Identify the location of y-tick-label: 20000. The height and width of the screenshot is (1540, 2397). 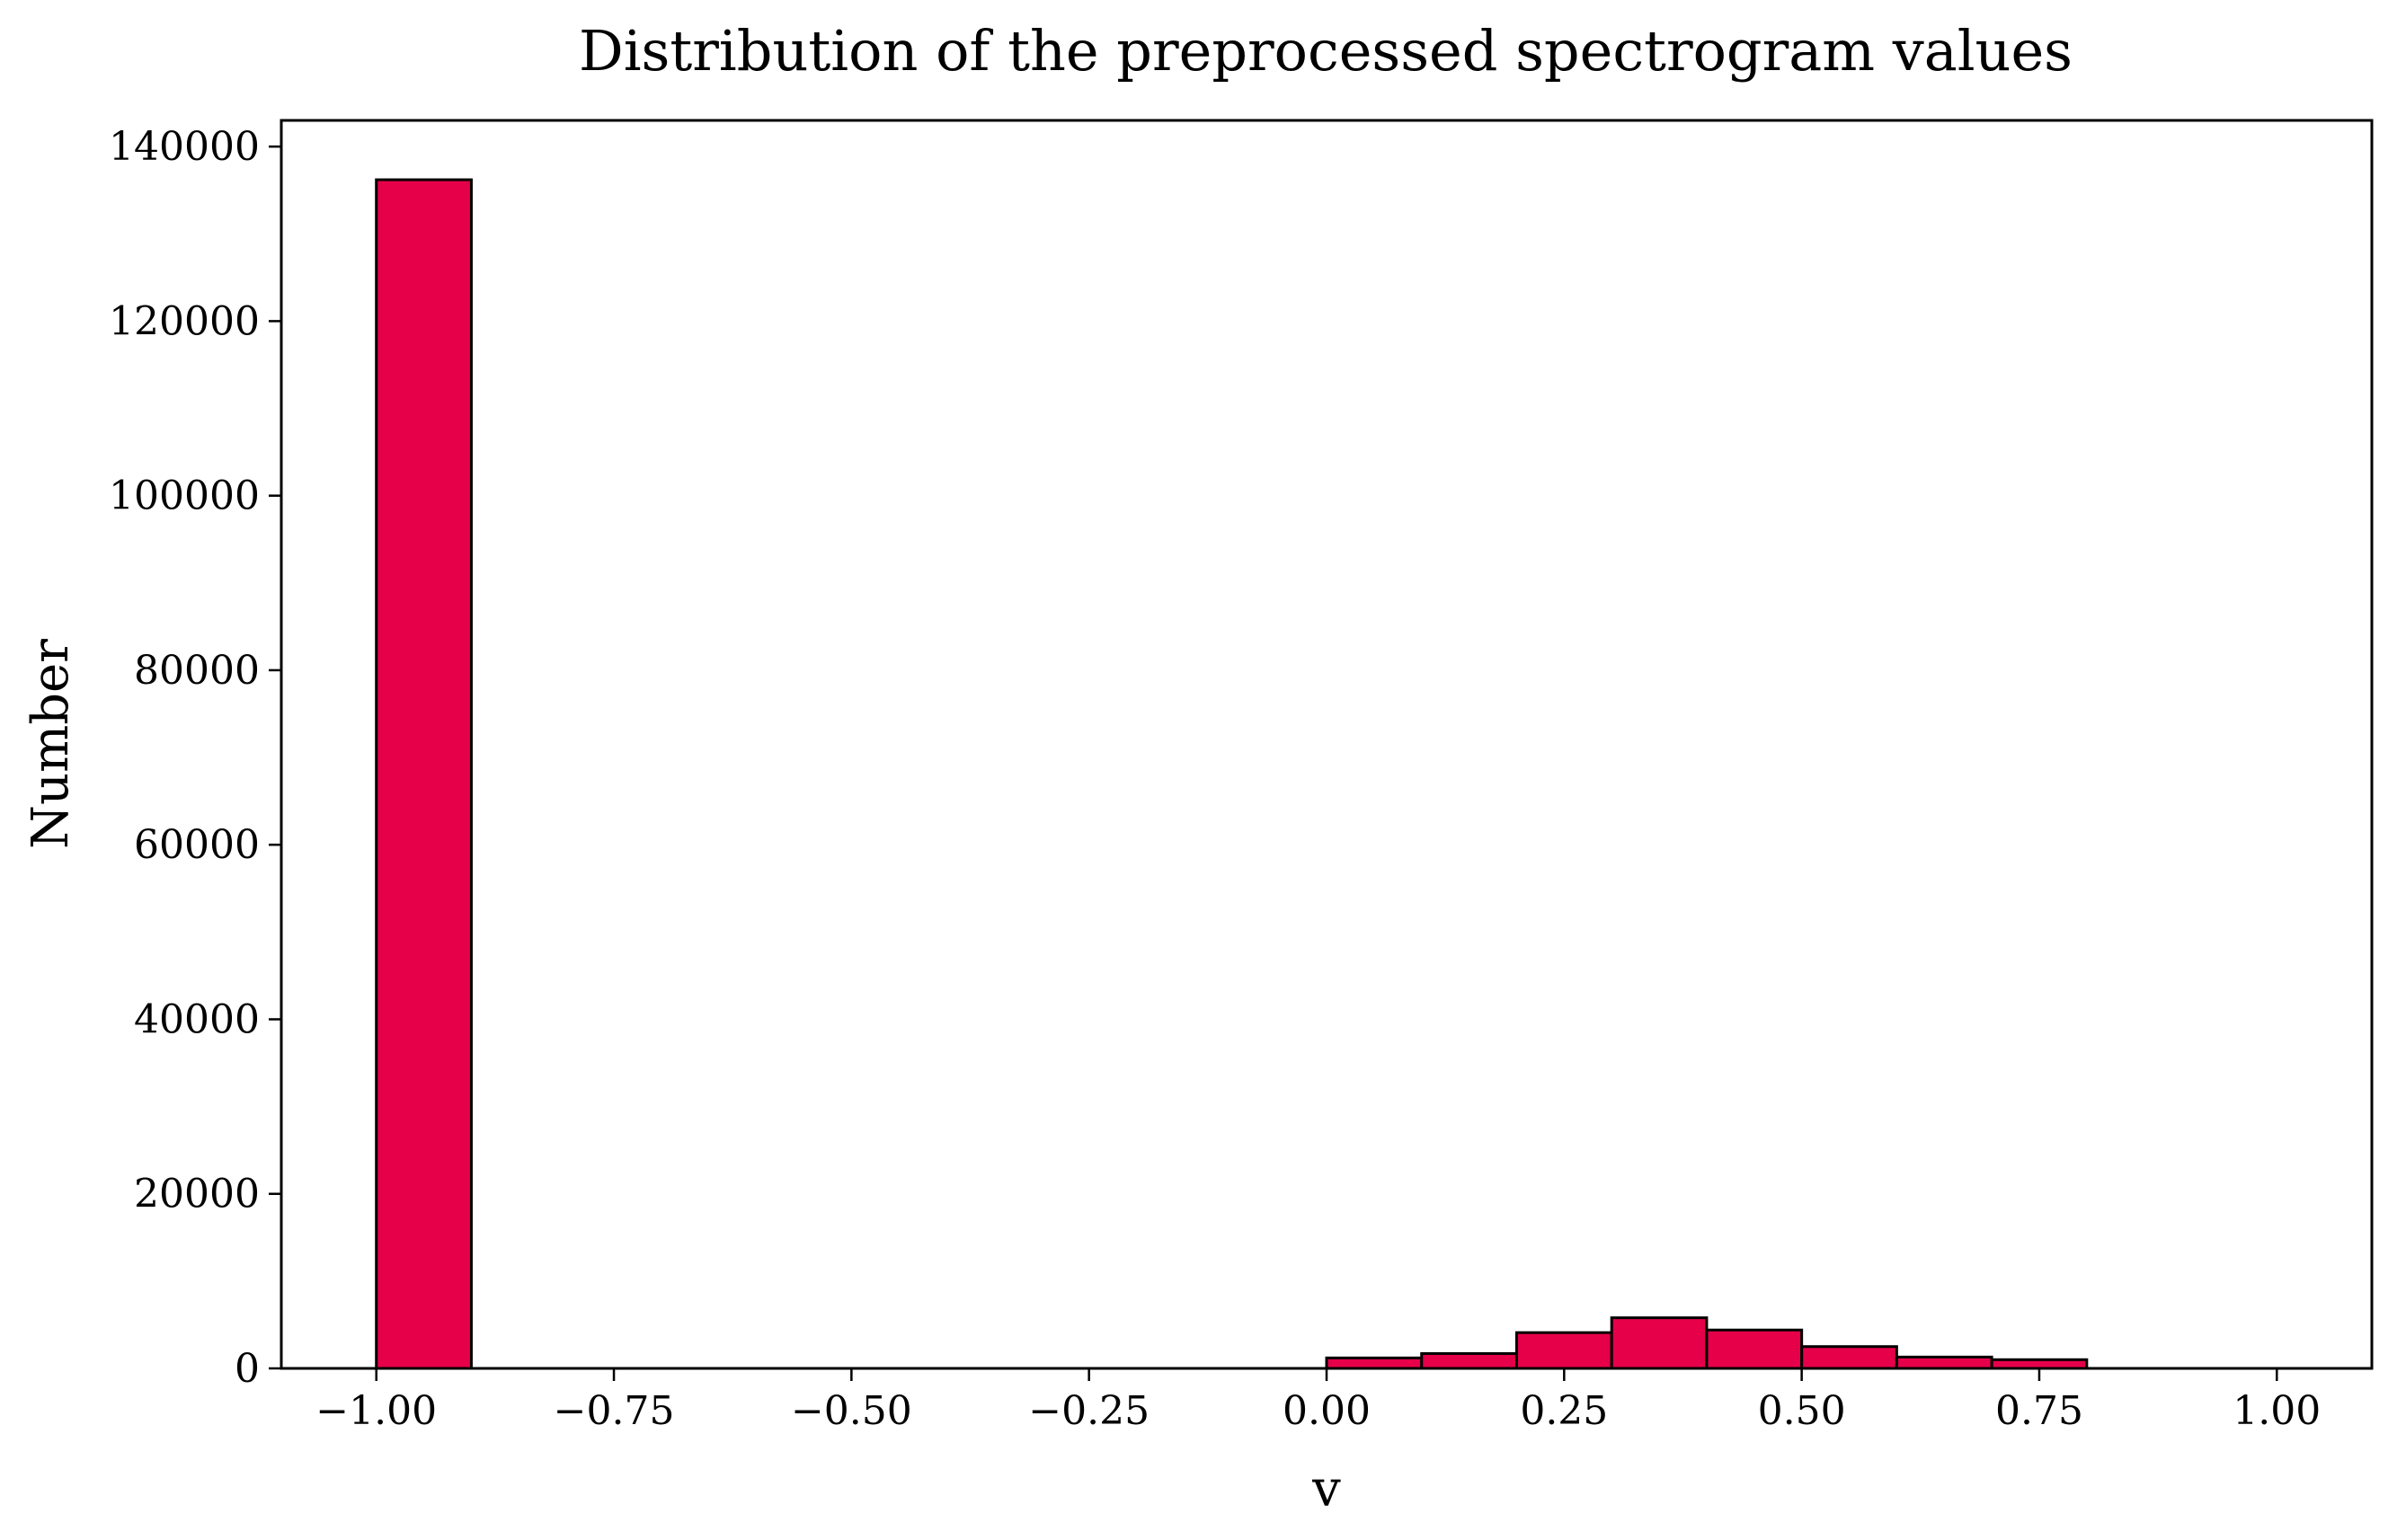
(197, 1194).